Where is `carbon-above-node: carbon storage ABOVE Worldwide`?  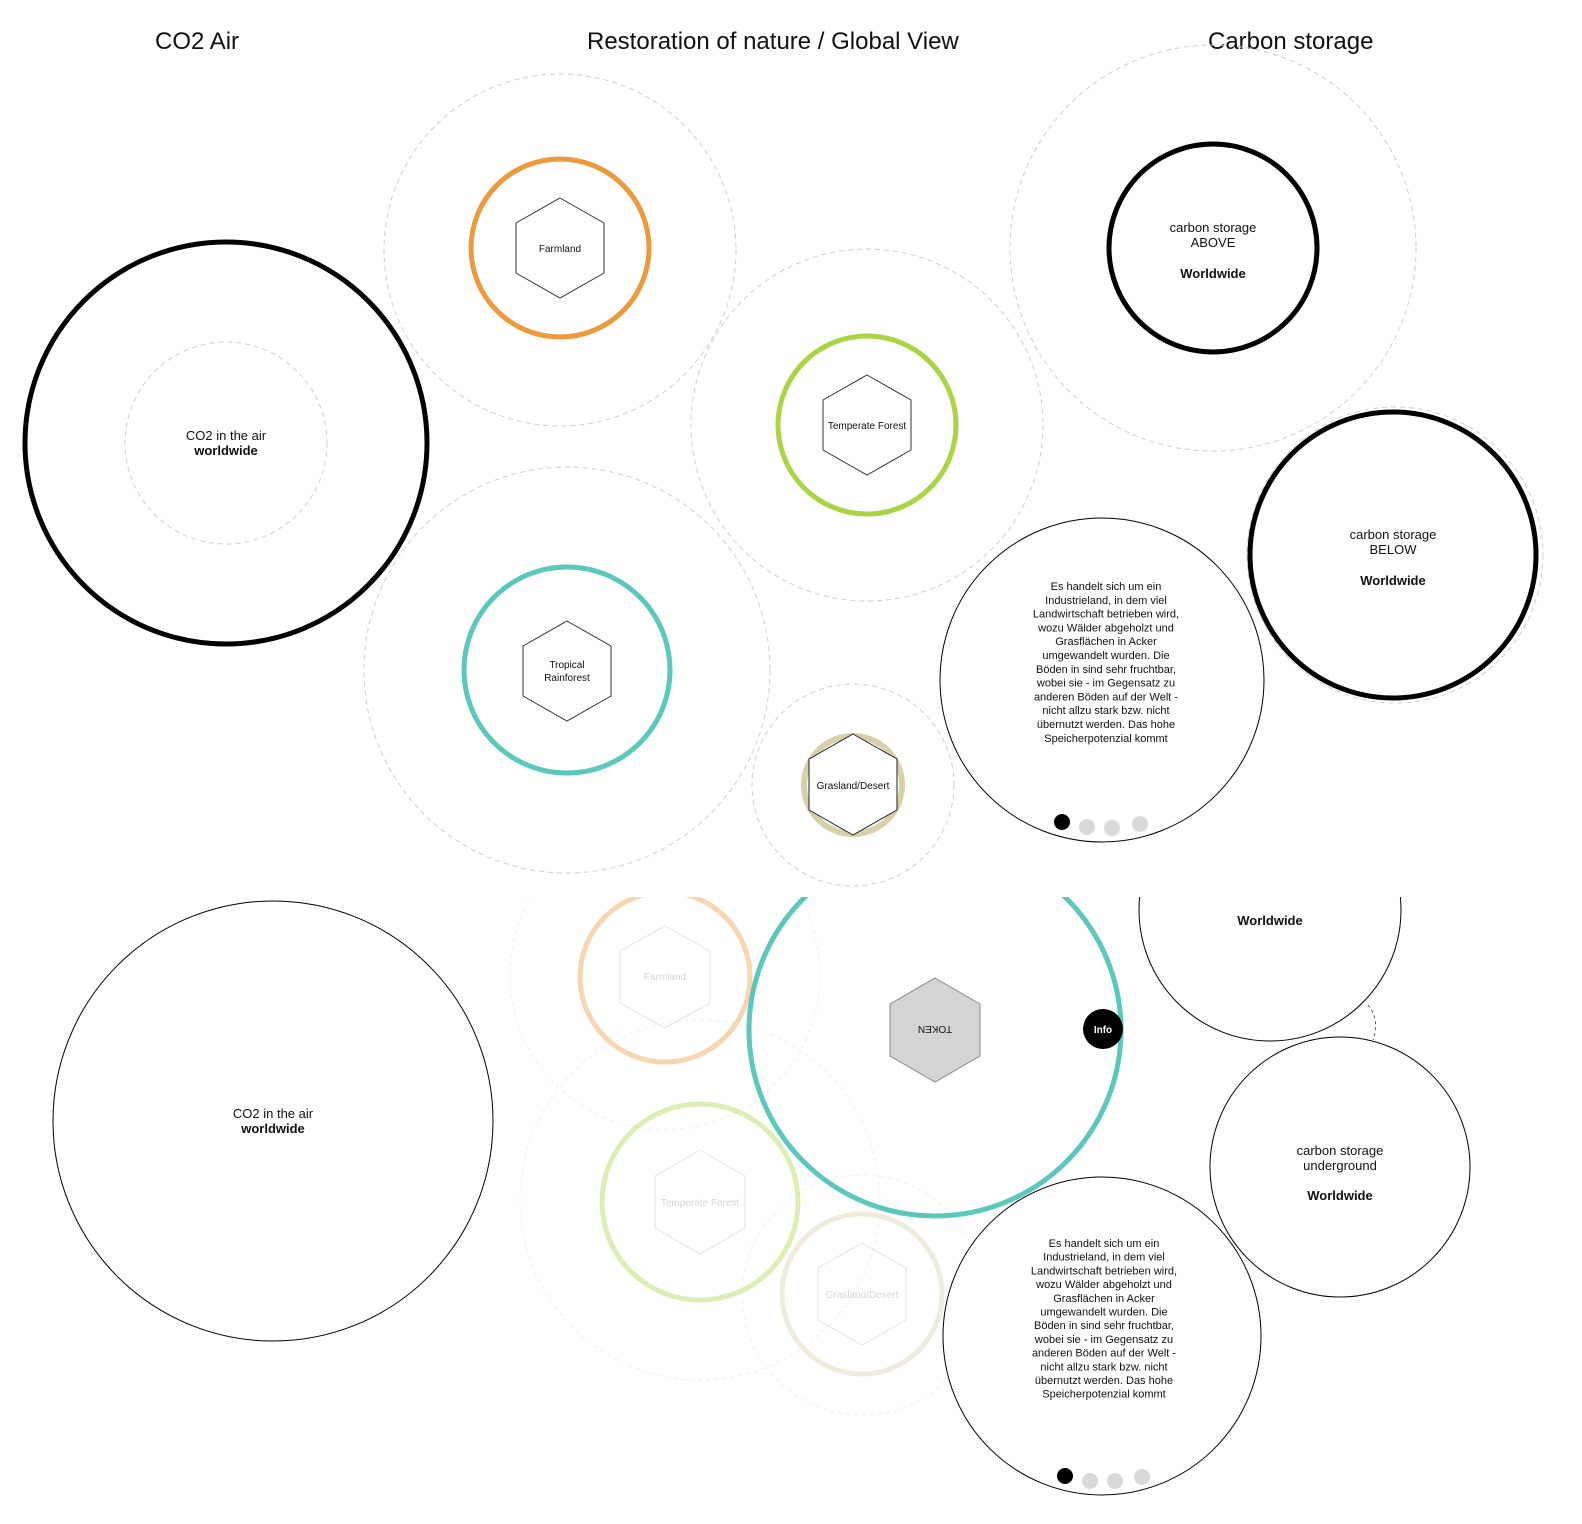
carbon-above-node: carbon storage ABOVE Worldwide is located at coordinates (1213, 248).